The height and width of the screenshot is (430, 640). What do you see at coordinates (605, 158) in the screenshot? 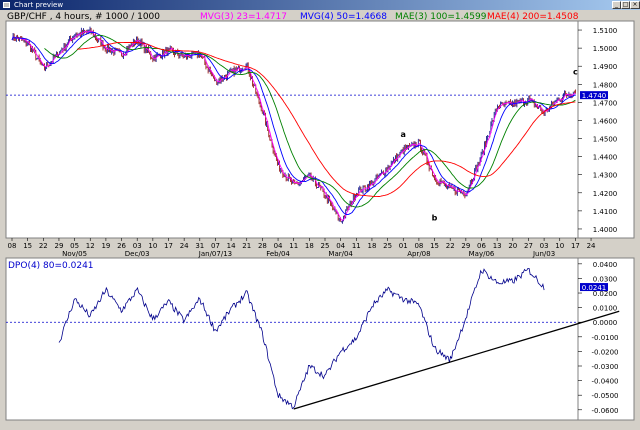
I see `price-y-tick-label: 1.4400` at bounding box center [605, 158].